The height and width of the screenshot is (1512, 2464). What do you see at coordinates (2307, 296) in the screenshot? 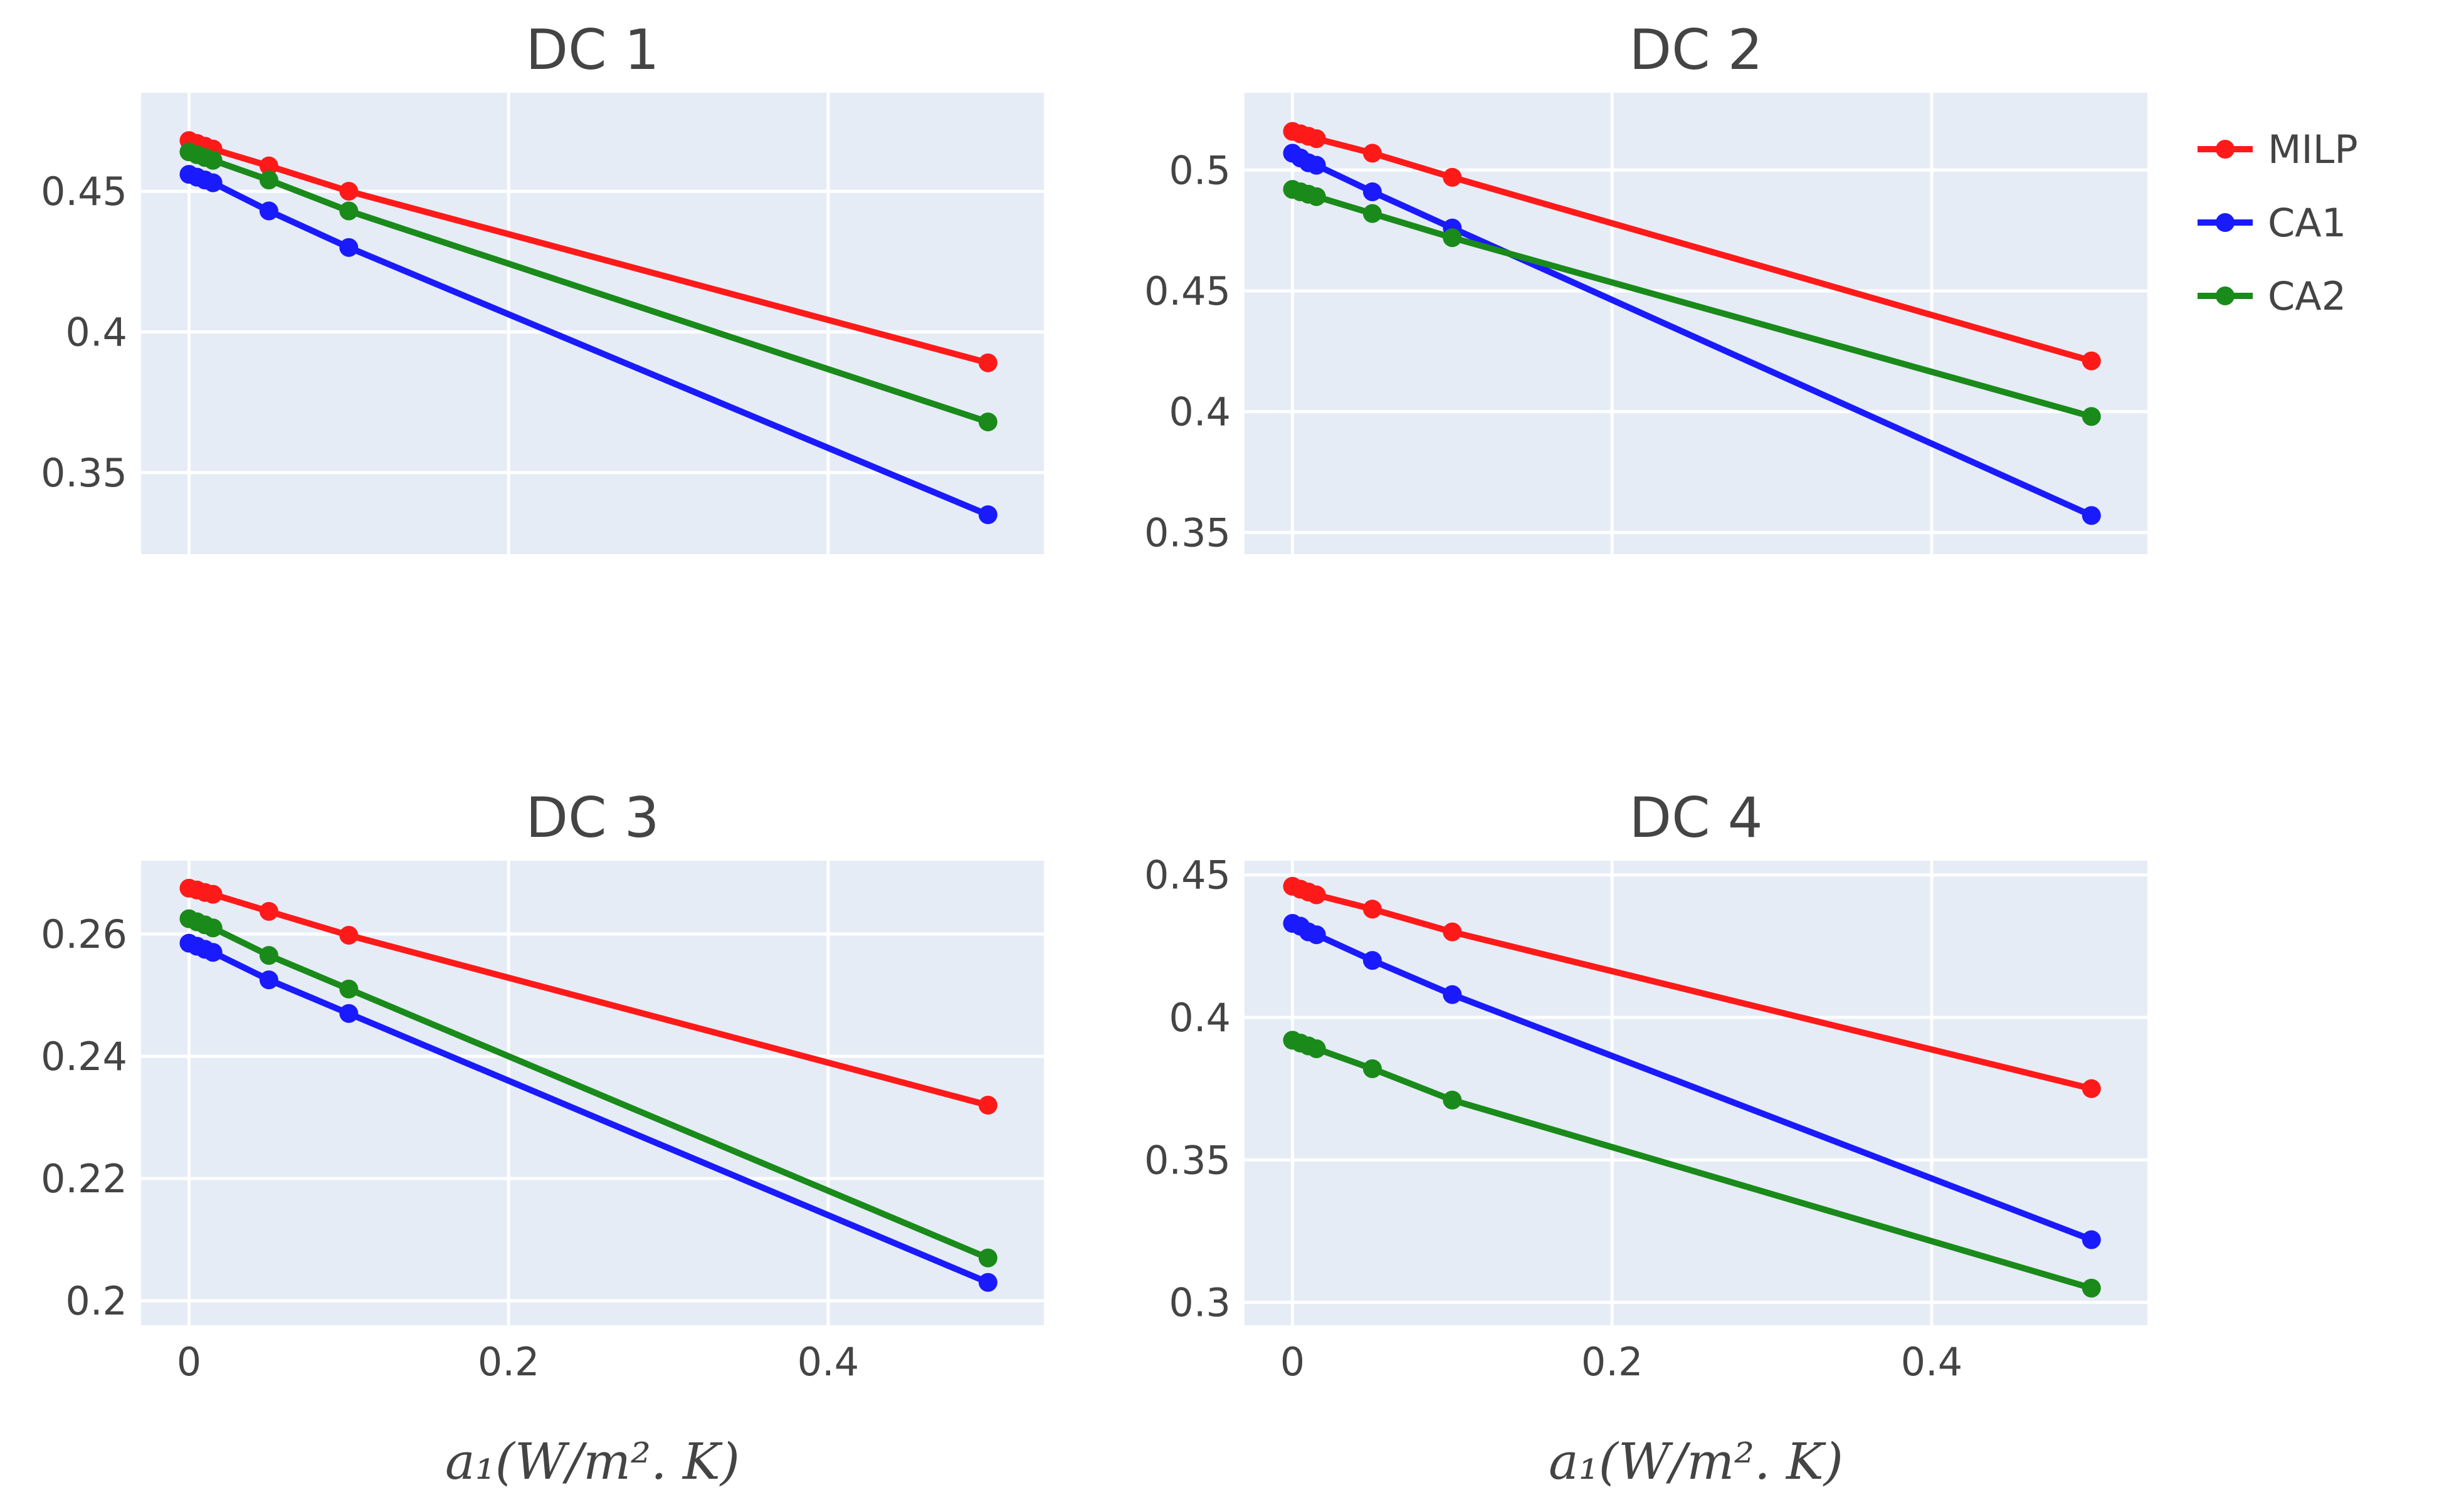
I see `legend-label: CA2` at bounding box center [2307, 296].